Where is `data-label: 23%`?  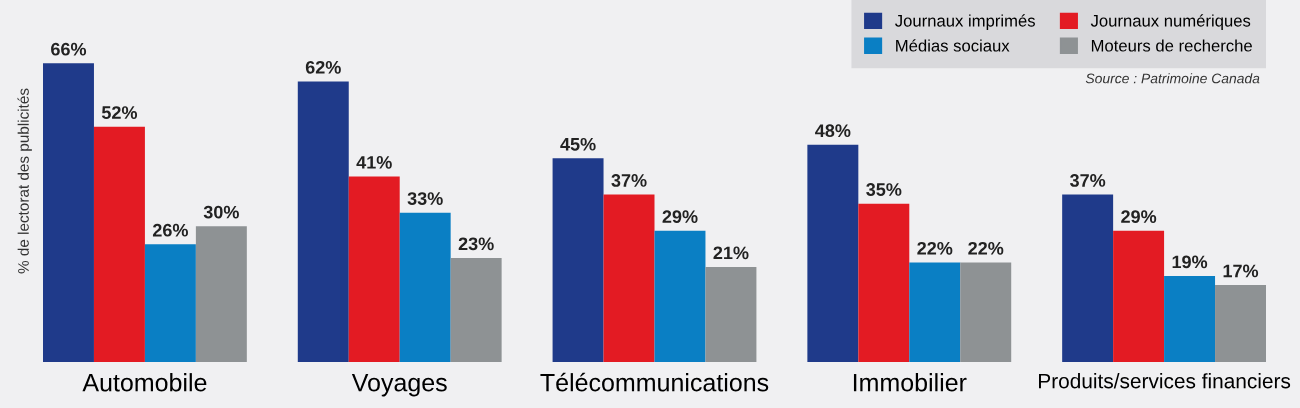 data-label: 23% is located at coordinates (476, 244).